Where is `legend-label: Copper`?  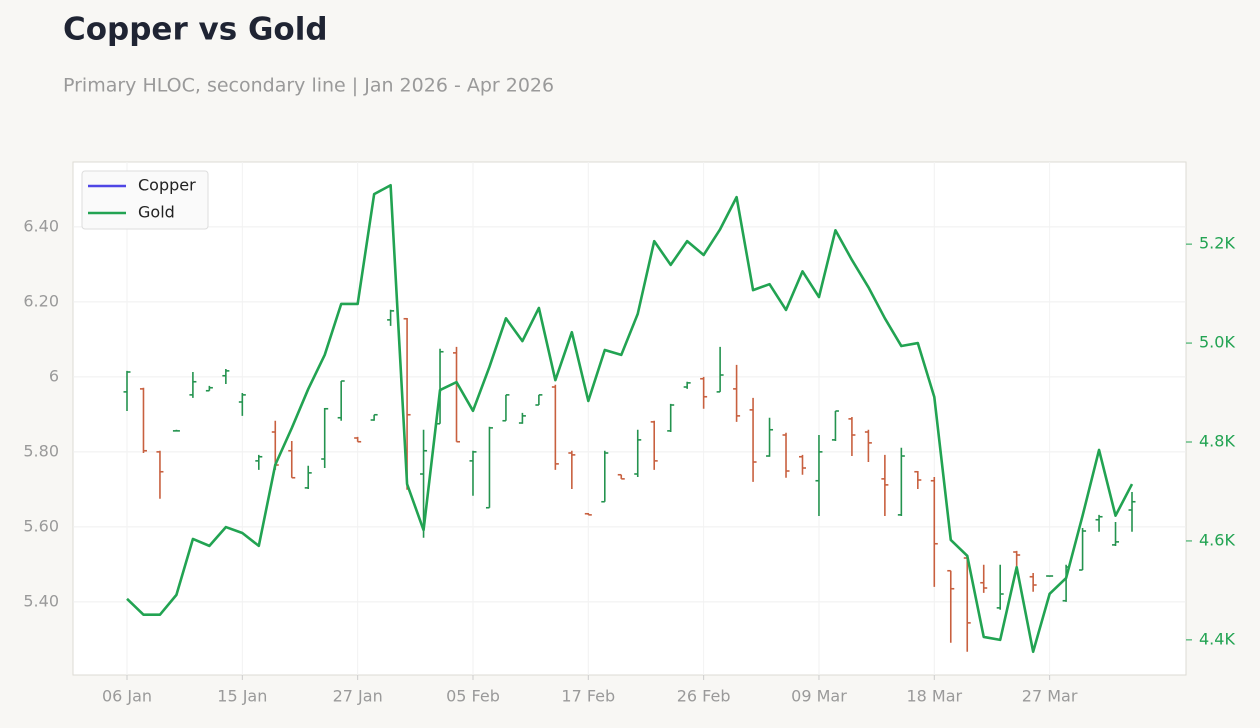 legend-label: Copper is located at coordinates (167, 185).